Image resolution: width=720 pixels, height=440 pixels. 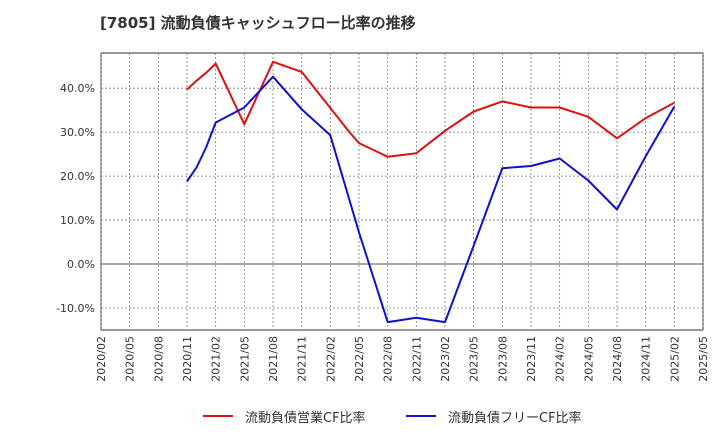 What do you see at coordinates (75, 308) in the screenshot?
I see `y-tick-label: -10.0%` at bounding box center [75, 308].